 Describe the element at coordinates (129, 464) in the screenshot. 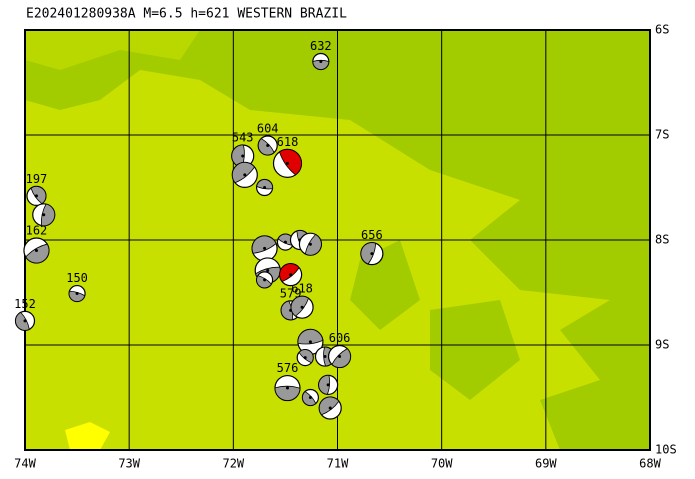

I see `lon-tick-label: 73W` at that location.